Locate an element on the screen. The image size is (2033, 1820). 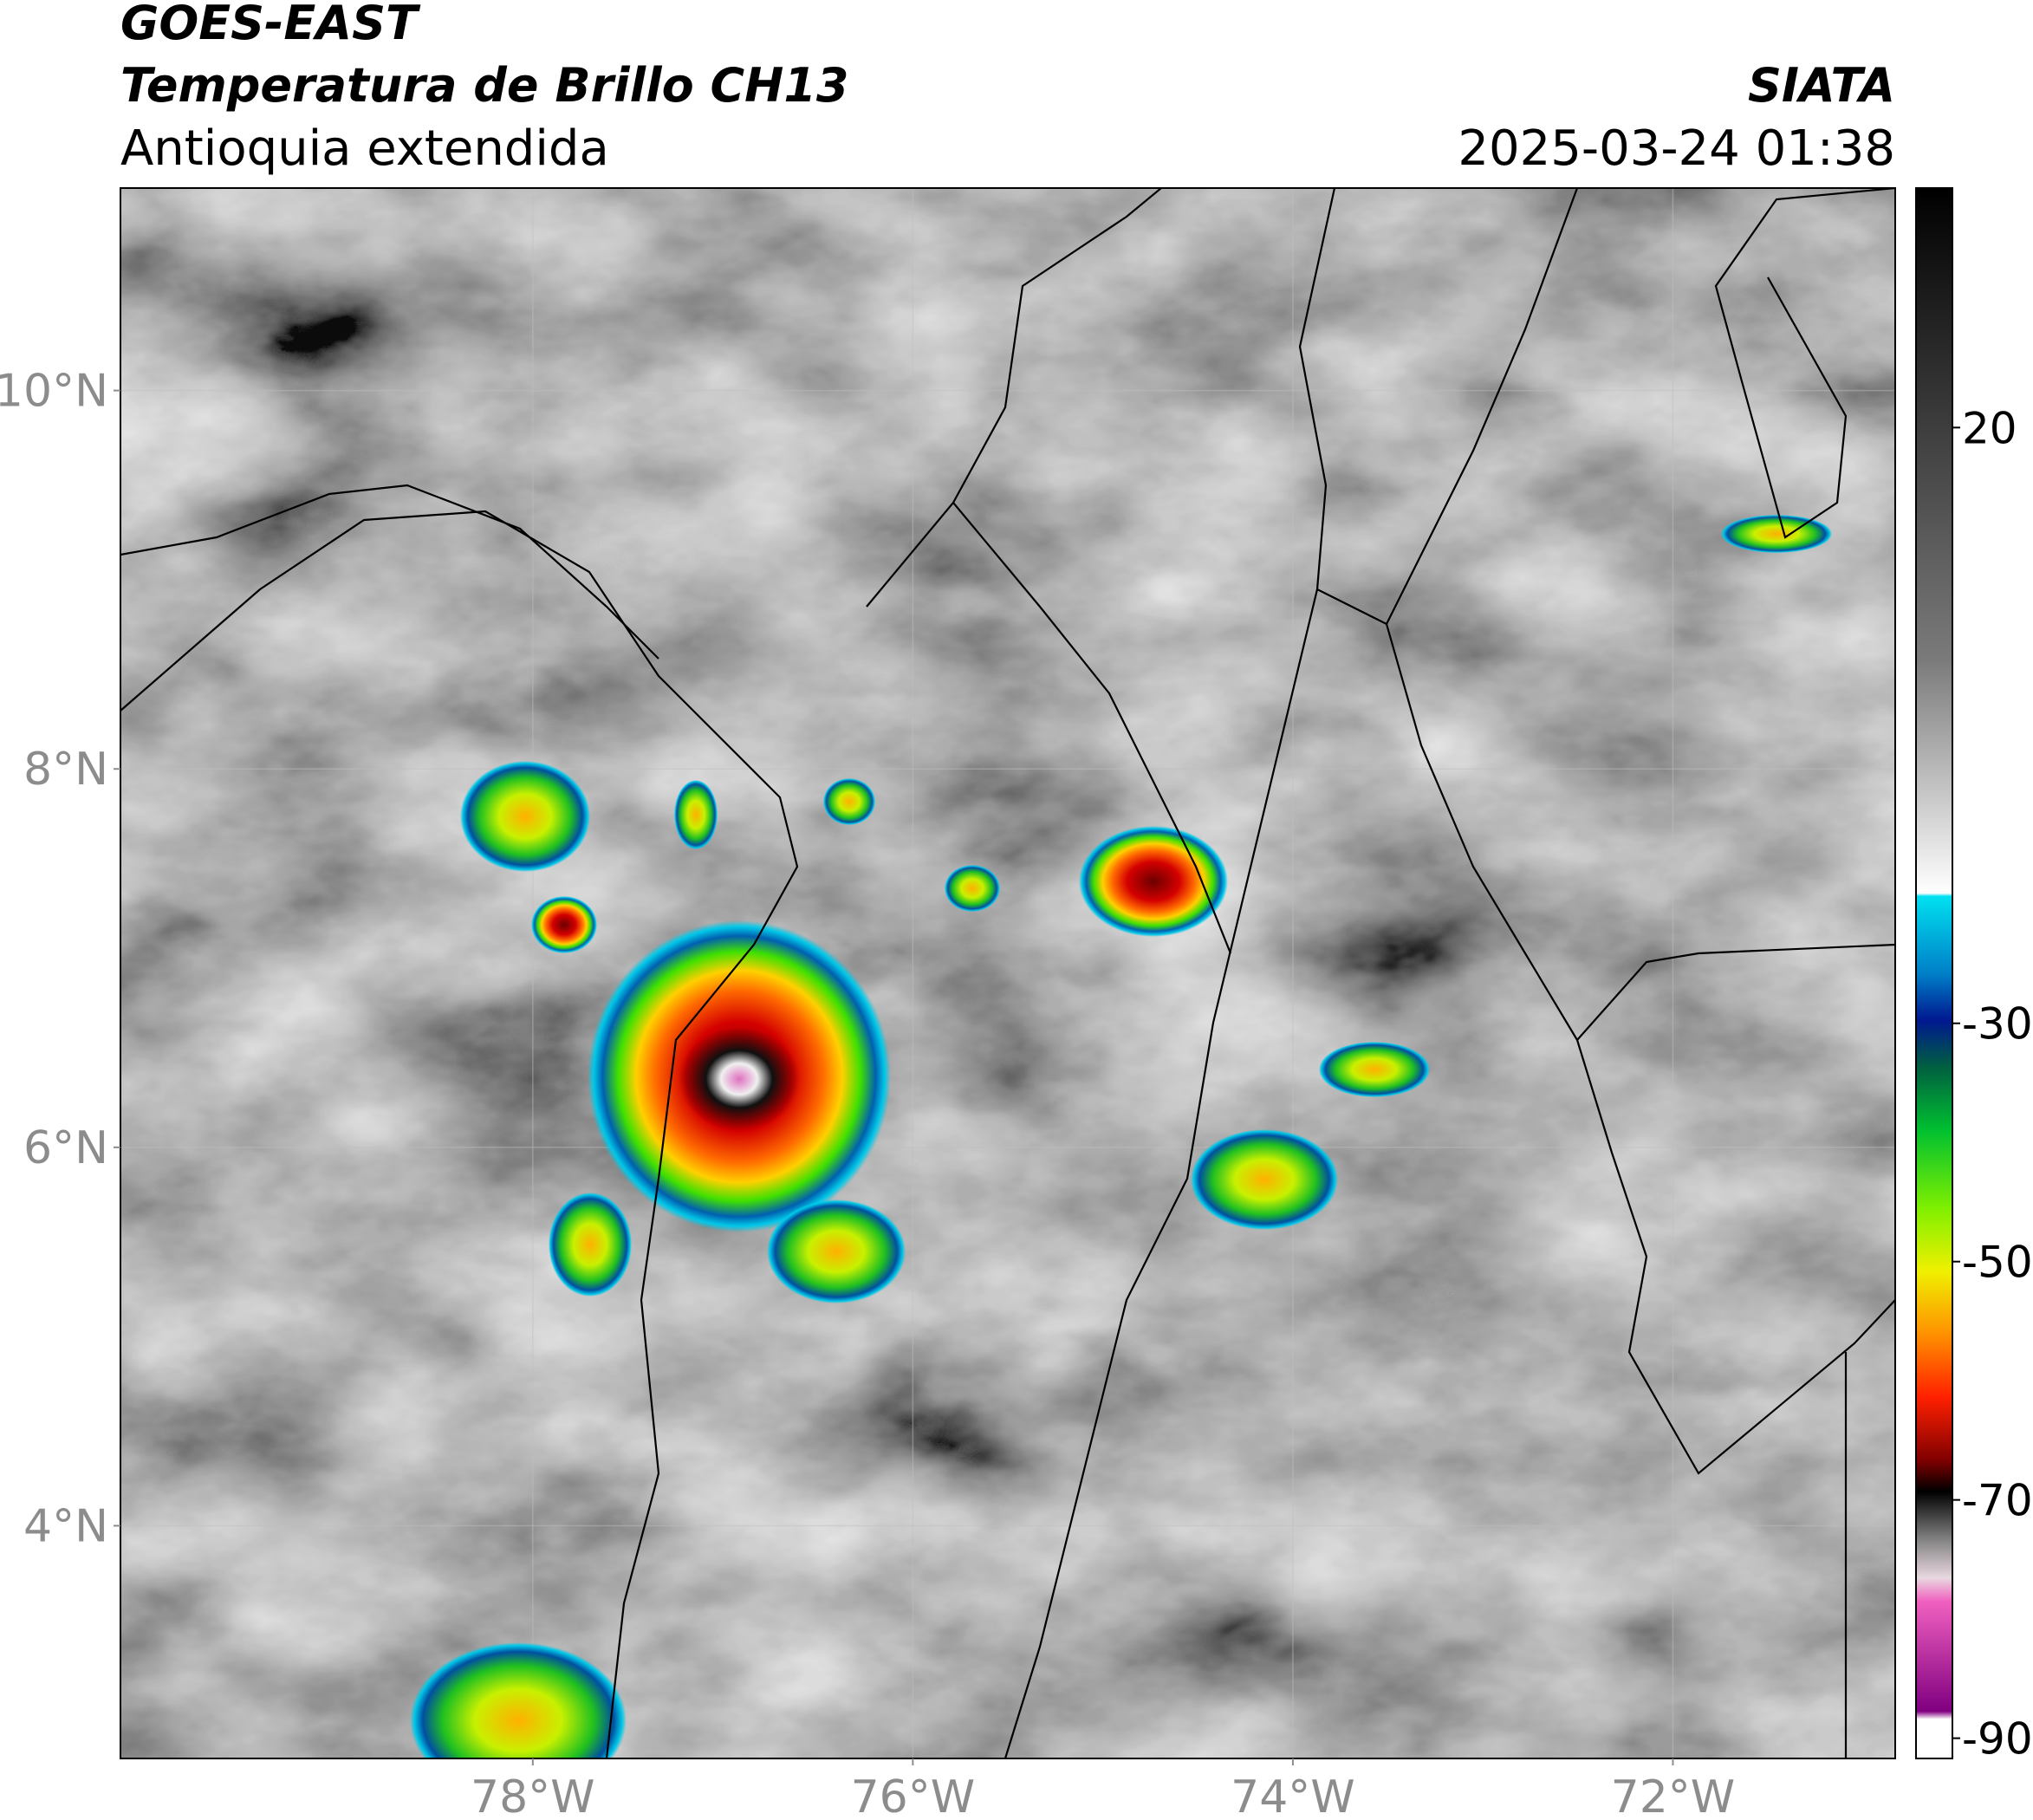
product-title: Temperatura de Brillo CH13 is located at coordinates (484, 85).